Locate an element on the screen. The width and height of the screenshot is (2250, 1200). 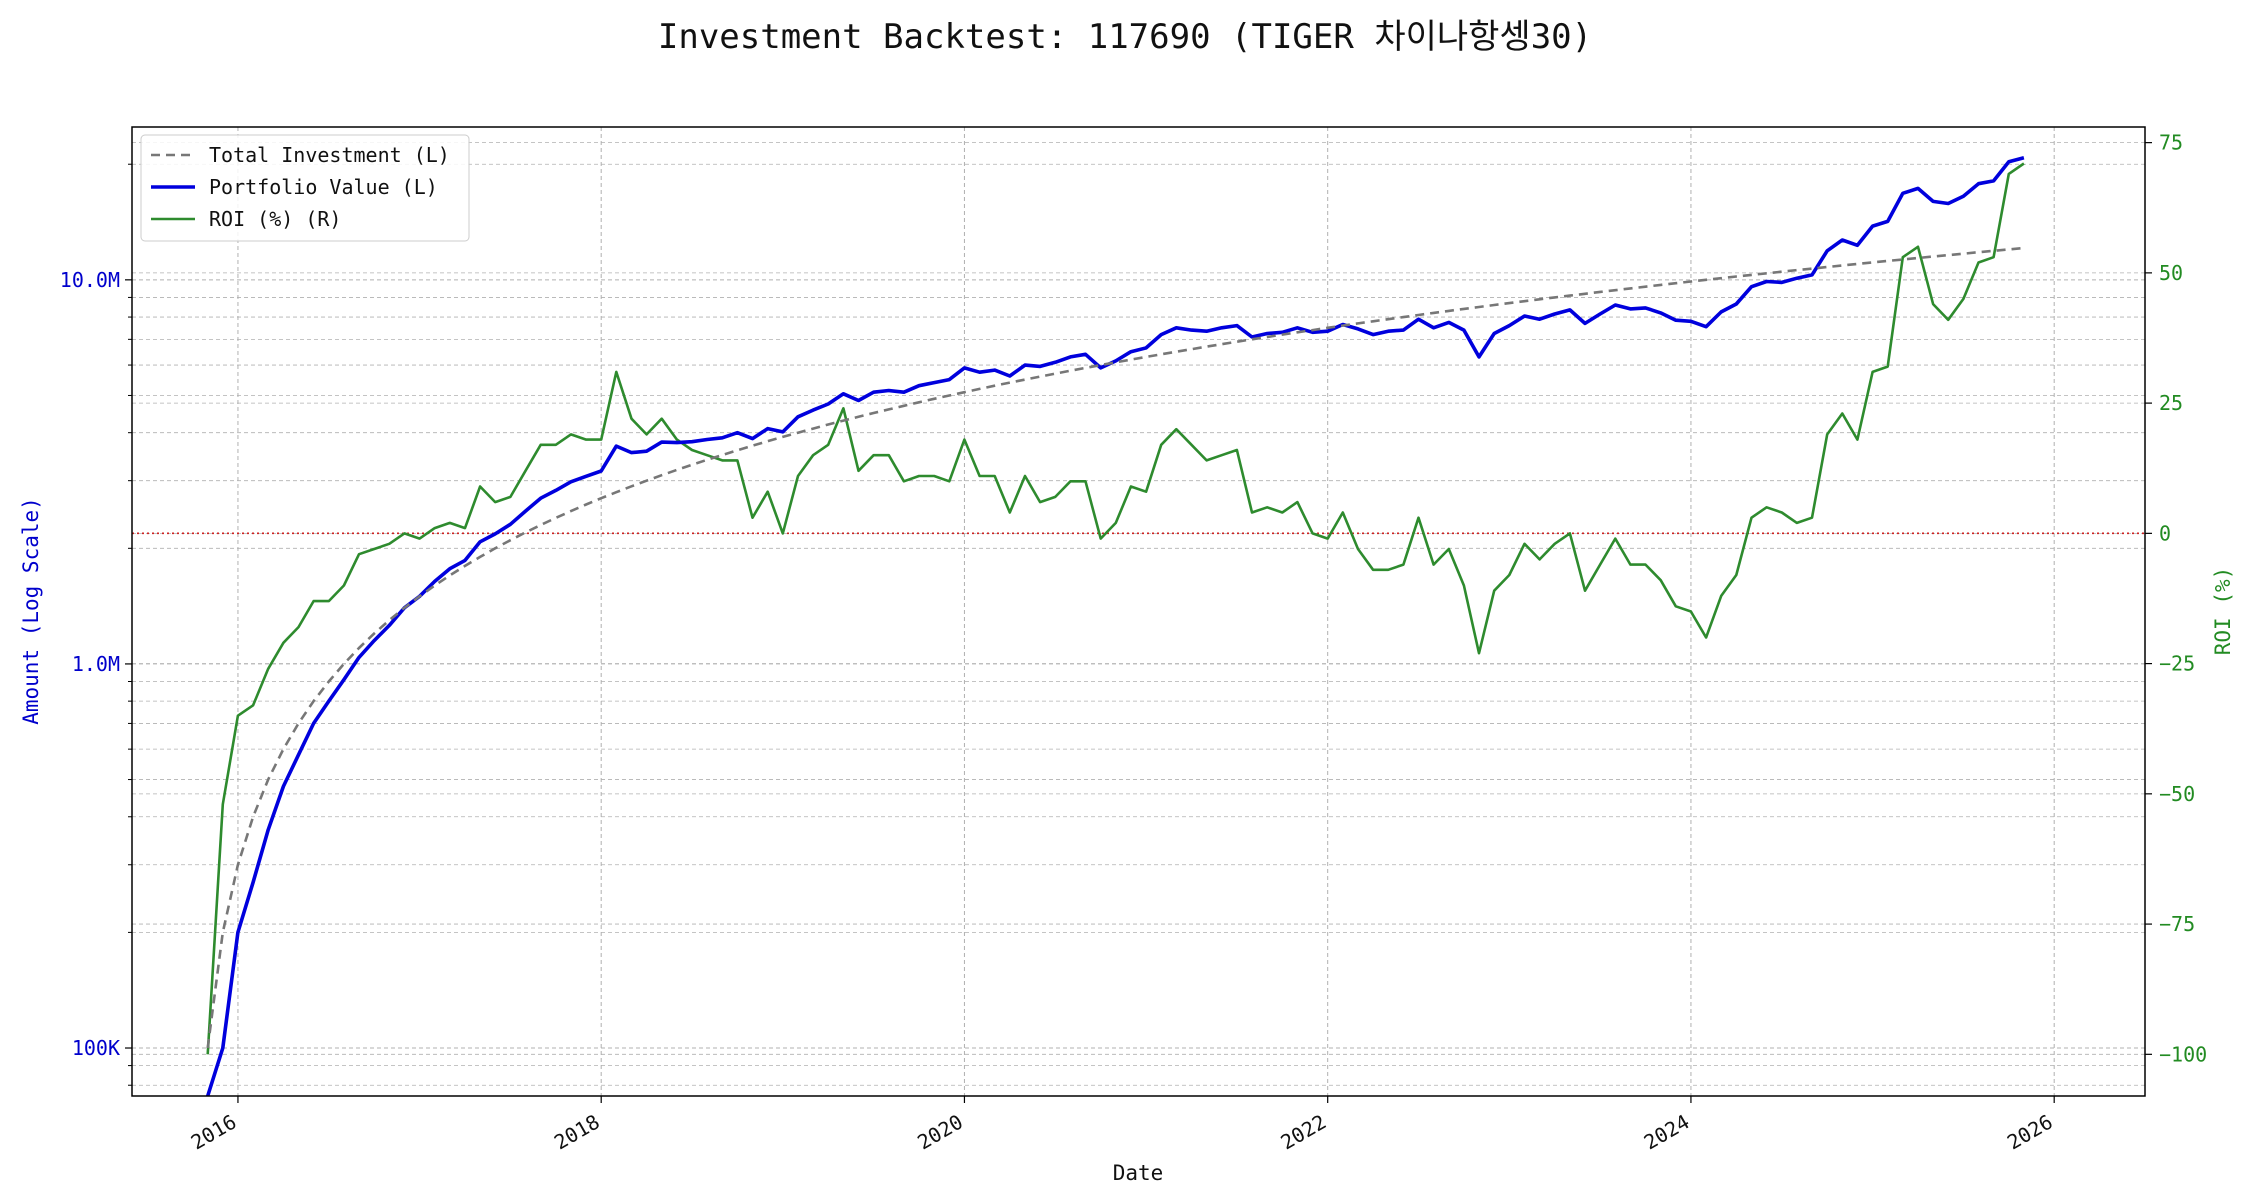
y-axis-left-label: Amount (Log Scale) is located at coordinates (31, 611).